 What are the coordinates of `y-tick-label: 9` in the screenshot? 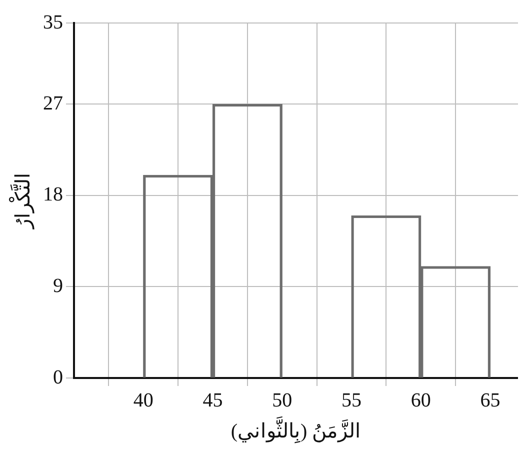 It's located at (58, 285).